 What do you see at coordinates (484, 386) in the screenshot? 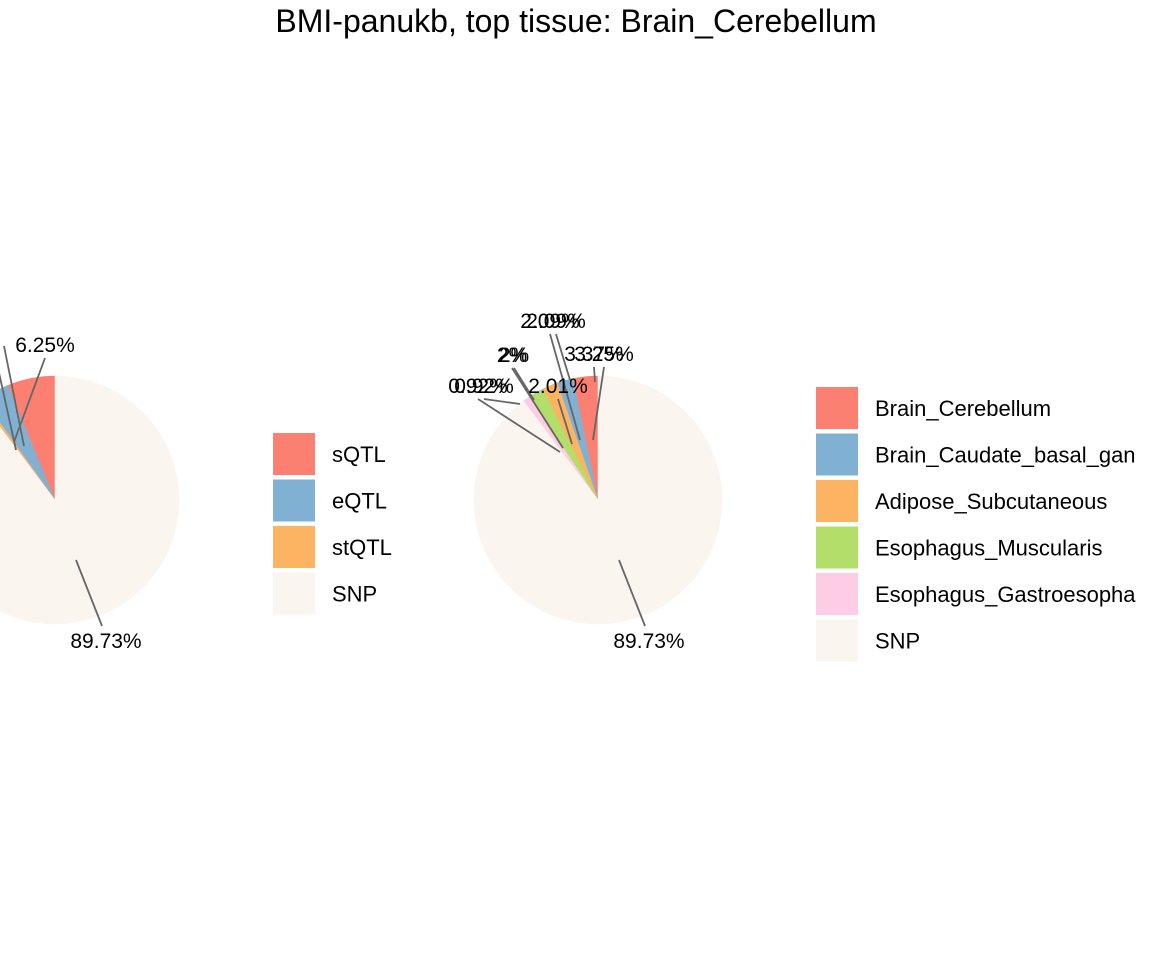
I see `slice-label: 0.92%` at bounding box center [484, 386].